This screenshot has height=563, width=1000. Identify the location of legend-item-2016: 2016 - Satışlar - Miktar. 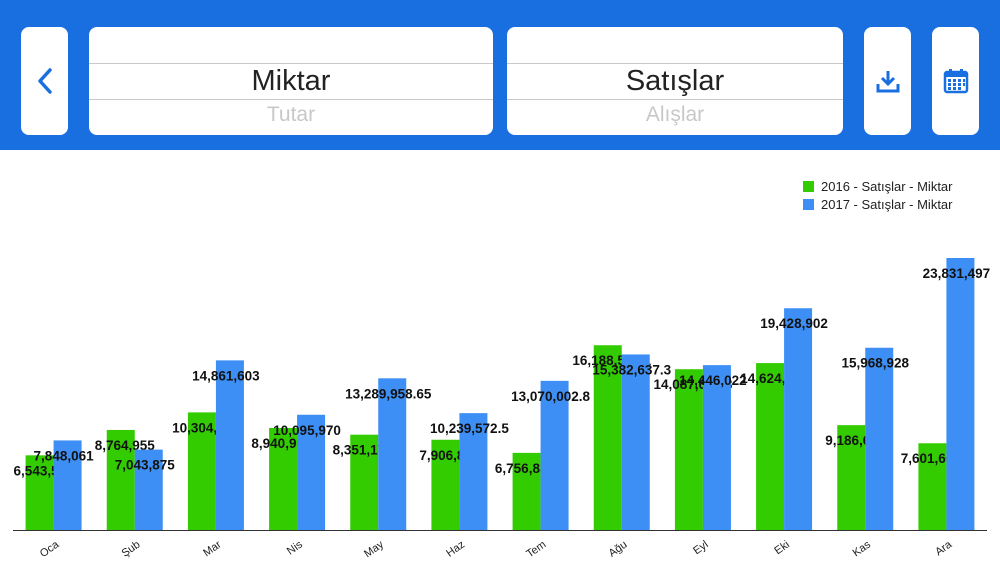
(878, 186).